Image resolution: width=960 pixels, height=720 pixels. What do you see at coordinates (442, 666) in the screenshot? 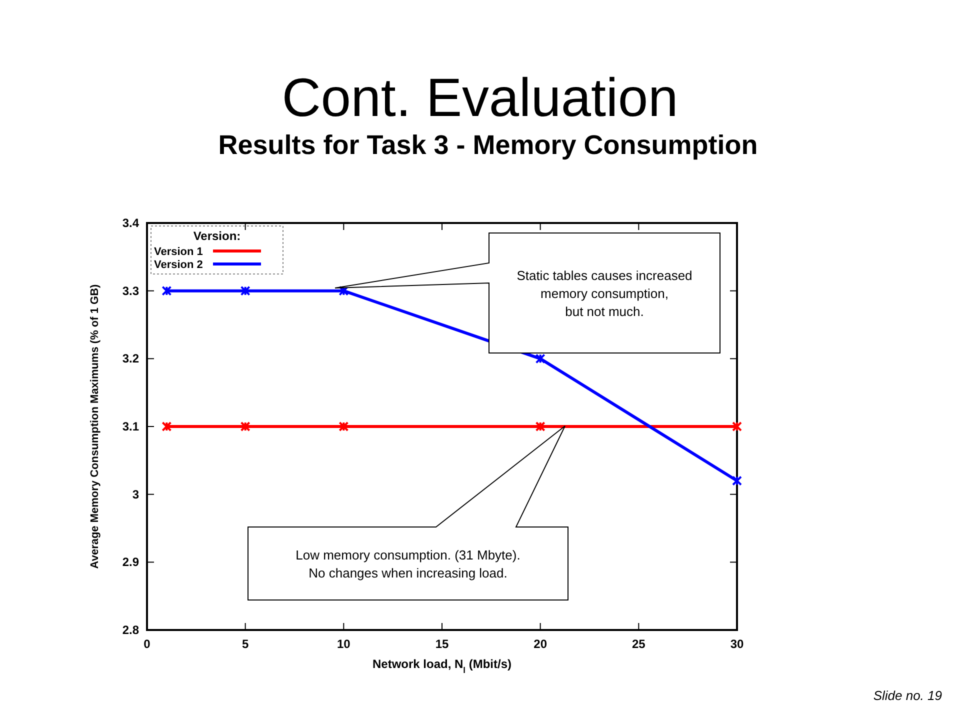
I see `x-axis-title: Network load, N$_{l}$ (Mbit/s)` at bounding box center [442, 666].